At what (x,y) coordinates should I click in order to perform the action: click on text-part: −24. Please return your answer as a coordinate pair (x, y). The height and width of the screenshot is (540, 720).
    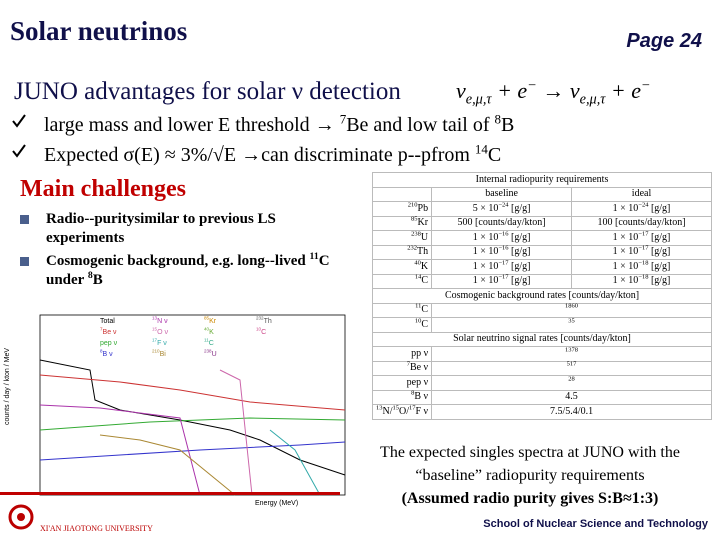
    Looking at the image, I should click on (503, 205).